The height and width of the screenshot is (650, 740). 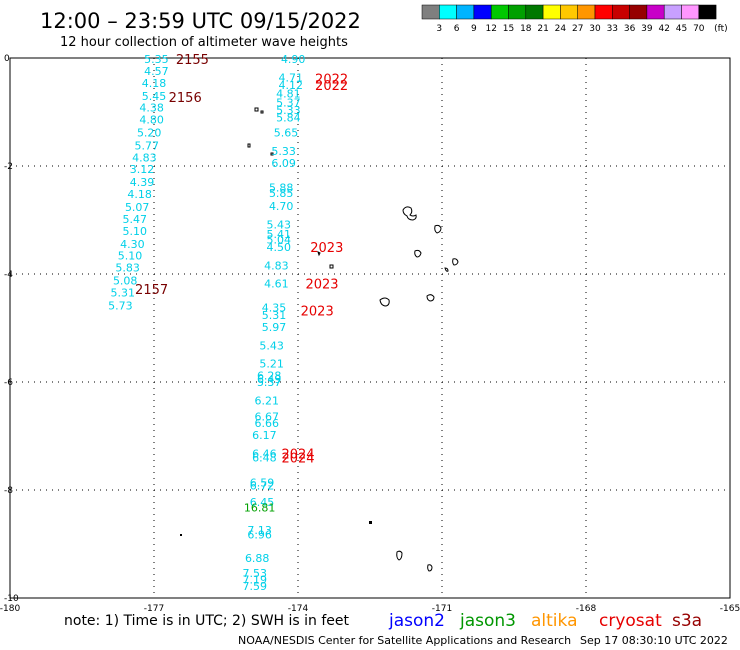 I want to click on colorbar-label: 33, so click(x=612, y=29).